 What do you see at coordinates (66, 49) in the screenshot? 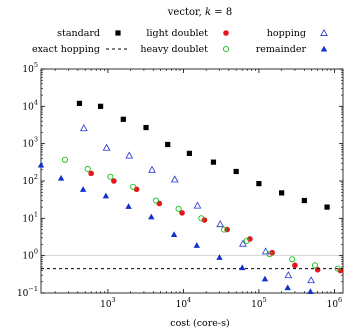
I see `legend-label-exact-hopping: exact hopping` at bounding box center [66, 49].